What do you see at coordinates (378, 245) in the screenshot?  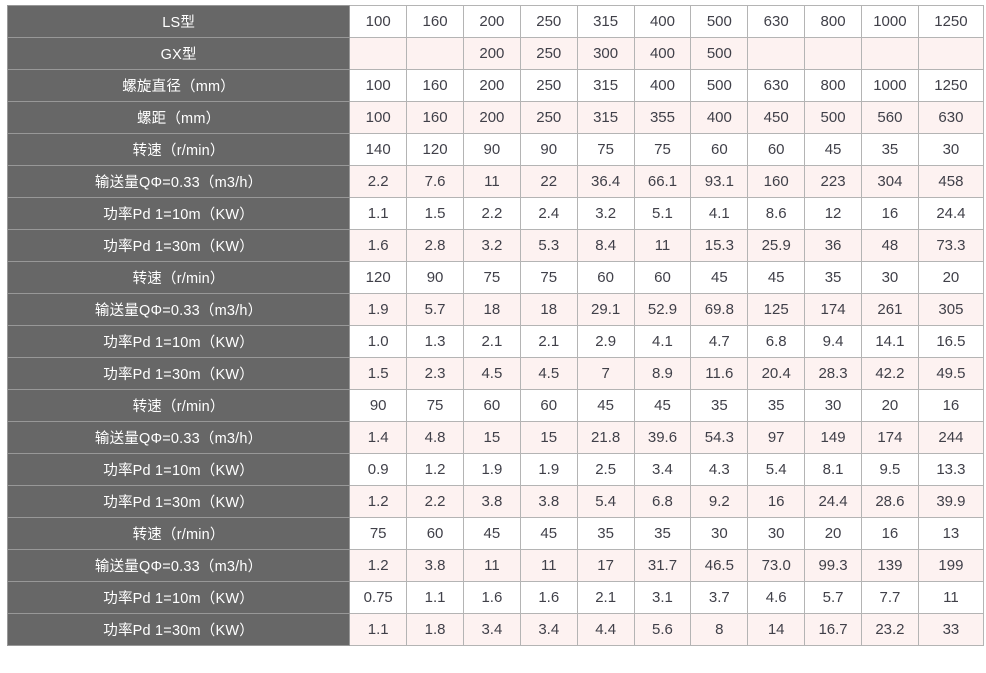 I see `value-cell: 1.6` at bounding box center [378, 245].